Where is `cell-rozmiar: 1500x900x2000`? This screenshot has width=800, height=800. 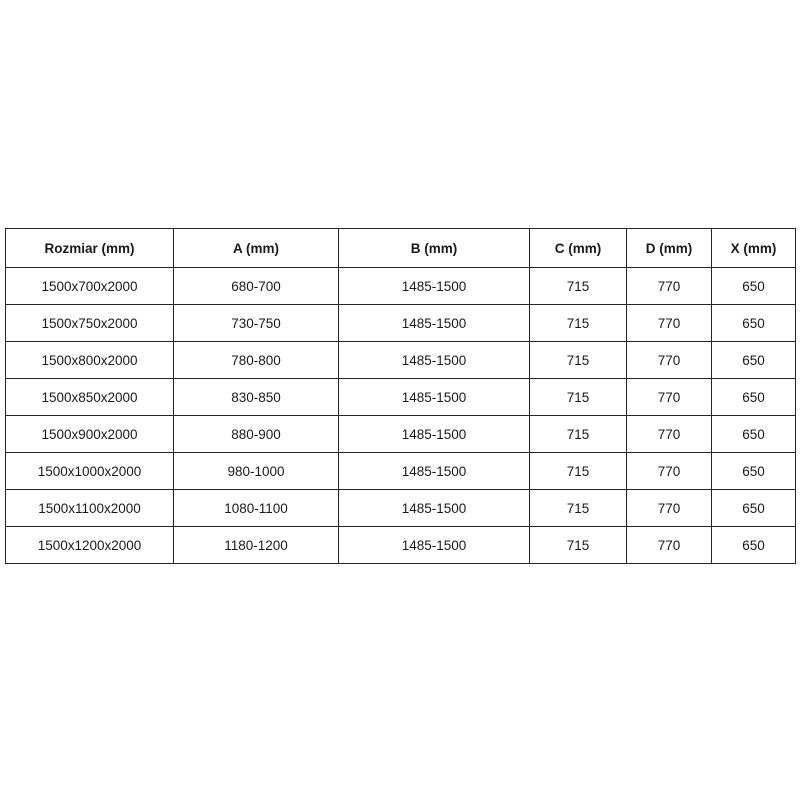
cell-rozmiar: 1500x900x2000 is located at coordinates (89, 434).